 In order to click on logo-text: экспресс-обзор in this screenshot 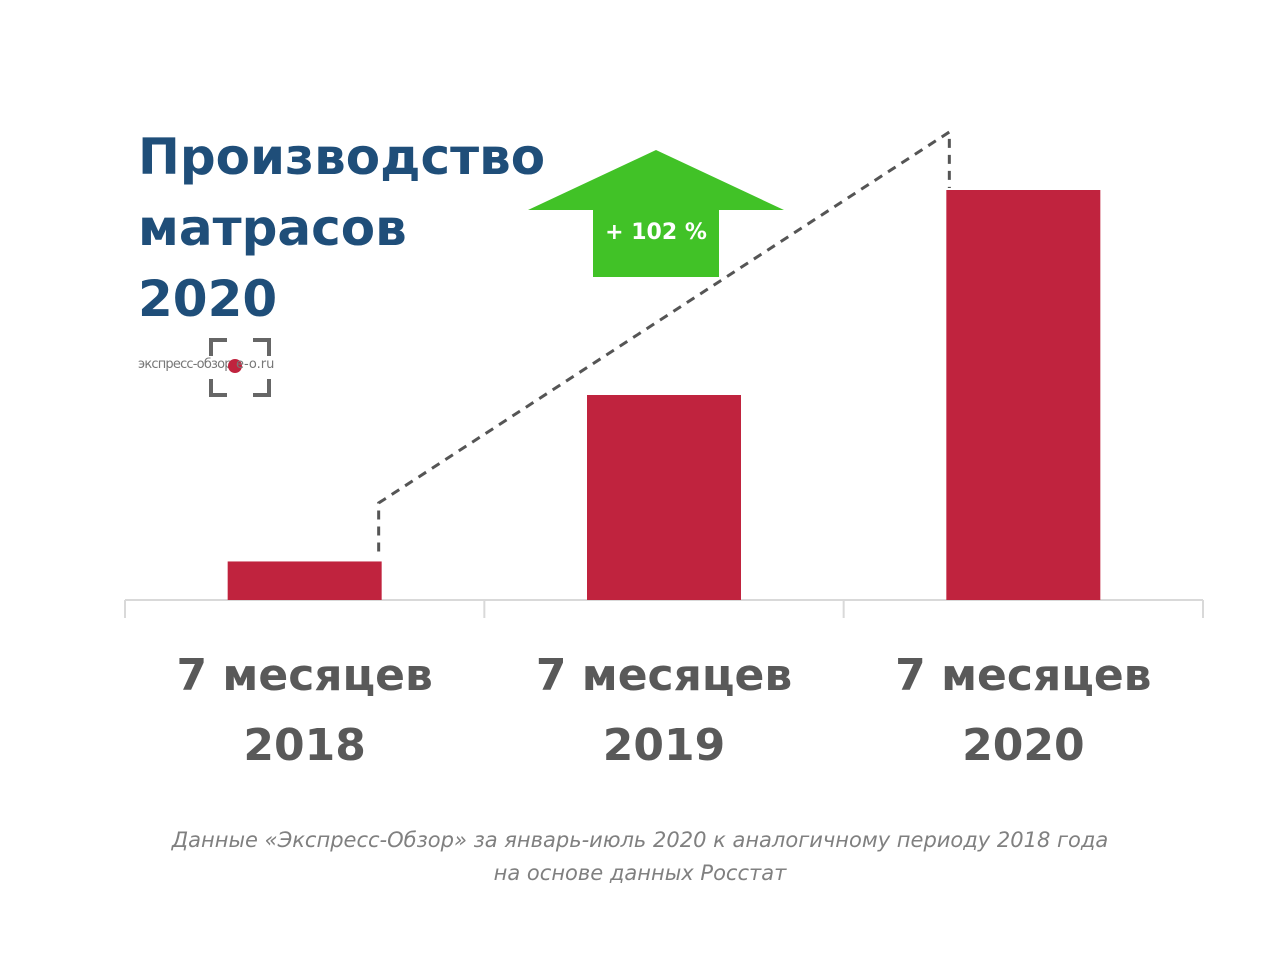, I will do `click(185, 364)`.